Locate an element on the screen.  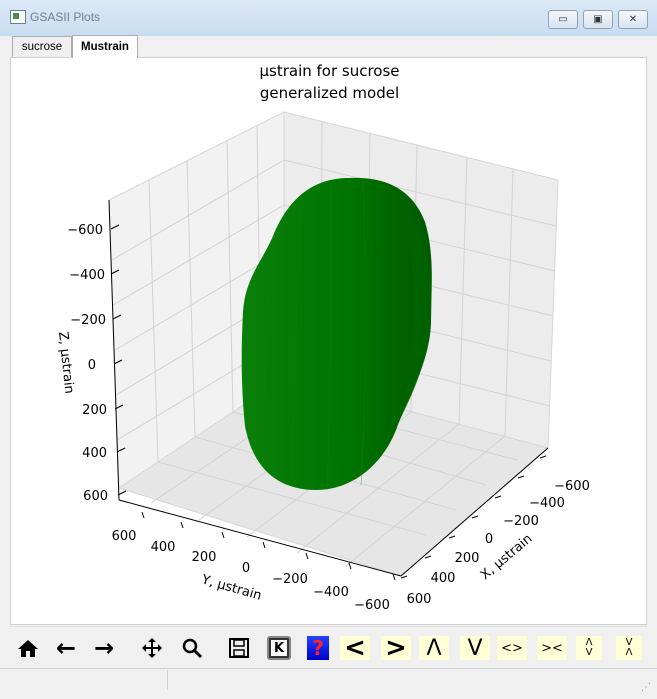
shrink-horizontal-icon: >< is located at coordinates (552, 648).